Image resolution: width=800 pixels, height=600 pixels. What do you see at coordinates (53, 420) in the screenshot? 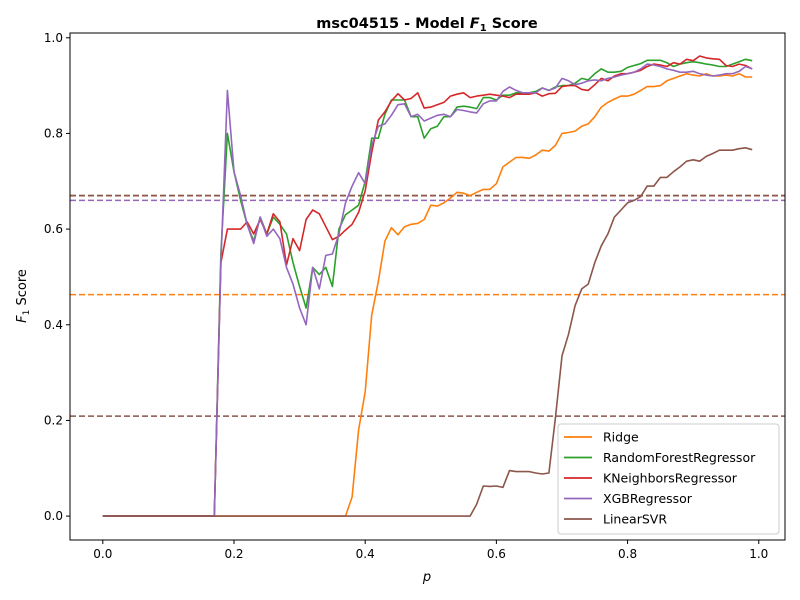
I see `y-tick-label: 0.2` at bounding box center [53, 420].